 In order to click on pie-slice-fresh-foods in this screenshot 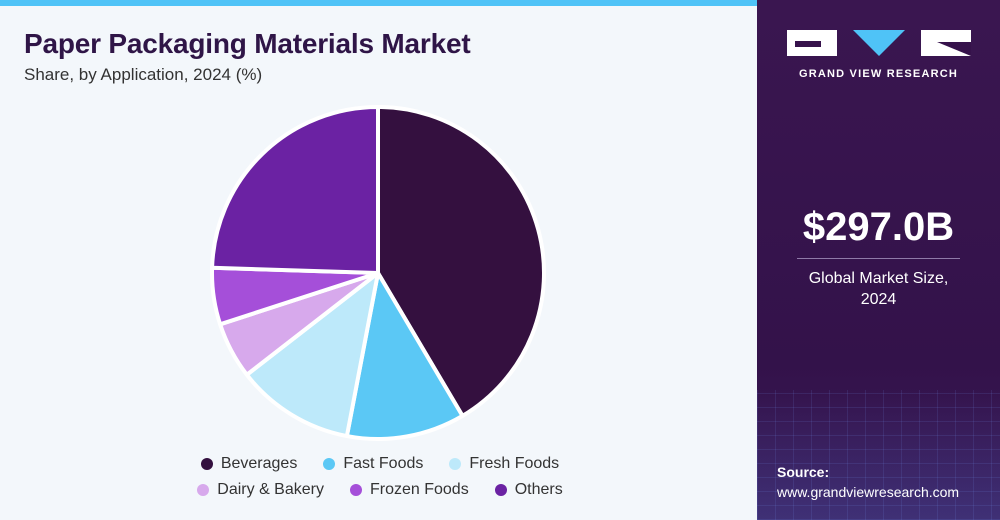, I will do `click(312, 355)`.